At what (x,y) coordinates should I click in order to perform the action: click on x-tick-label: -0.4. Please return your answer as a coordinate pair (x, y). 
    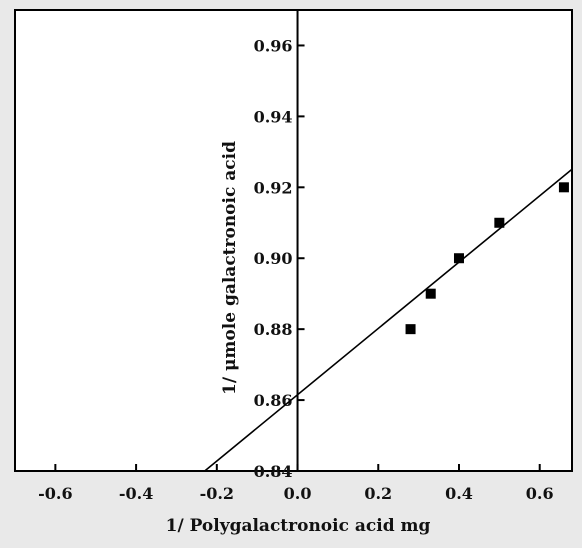
    Looking at the image, I should click on (136, 493).